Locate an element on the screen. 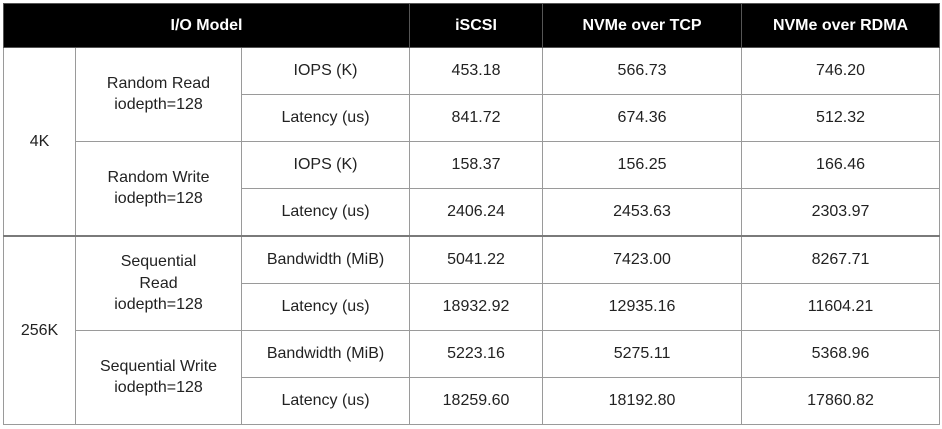  nvme-tcp-value: 5275.11 is located at coordinates (642, 353).